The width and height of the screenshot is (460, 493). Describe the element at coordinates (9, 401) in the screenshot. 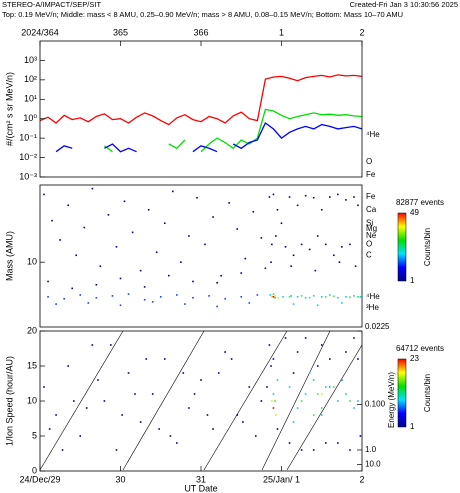

I see `y-axis-label: 1/Ion Speed (hour/AU)` at that location.